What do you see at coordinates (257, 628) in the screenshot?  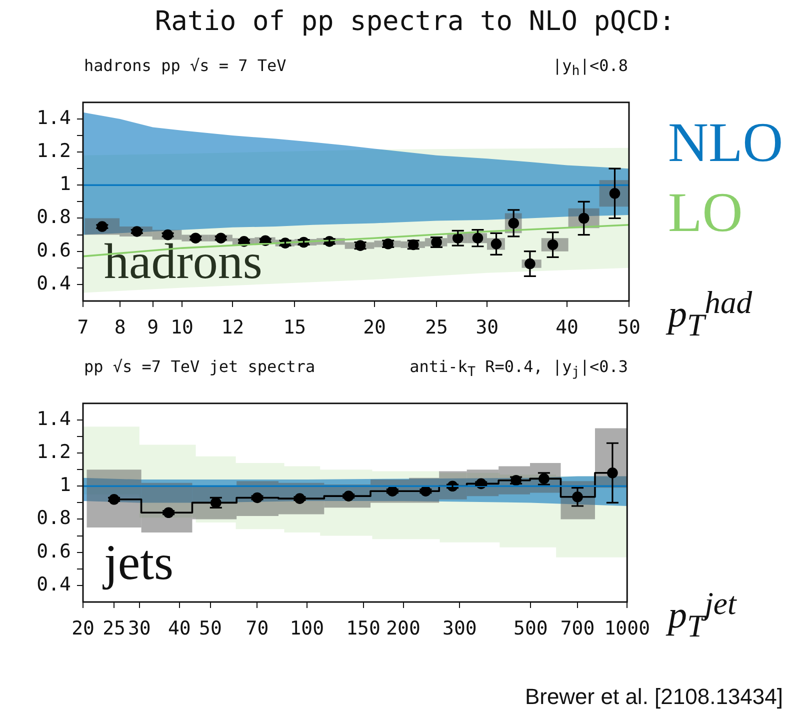 I see `x-tick-label: 70` at bounding box center [257, 628].